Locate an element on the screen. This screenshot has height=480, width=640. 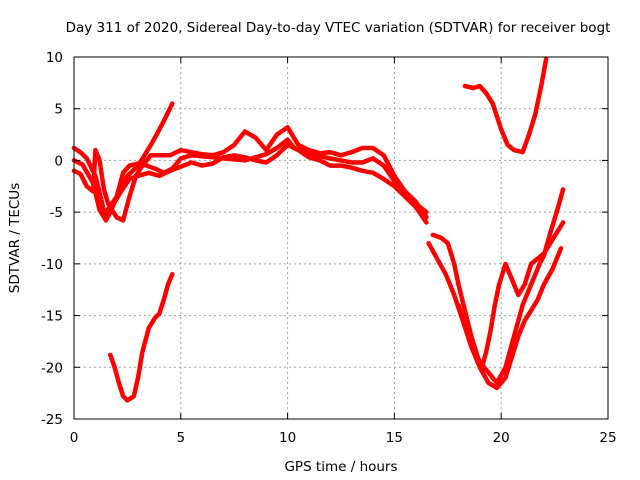
y-tick-label: -15 is located at coordinates (52, 317).